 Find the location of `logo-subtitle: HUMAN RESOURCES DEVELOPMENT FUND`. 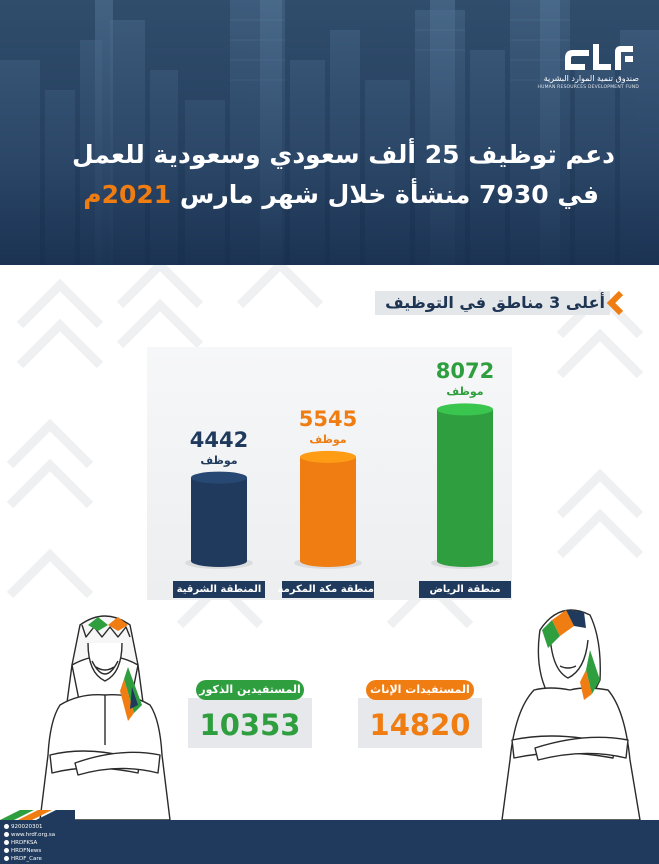

logo-subtitle: HUMAN RESOURCES DEVELOPMENT FUND is located at coordinates (588, 87).